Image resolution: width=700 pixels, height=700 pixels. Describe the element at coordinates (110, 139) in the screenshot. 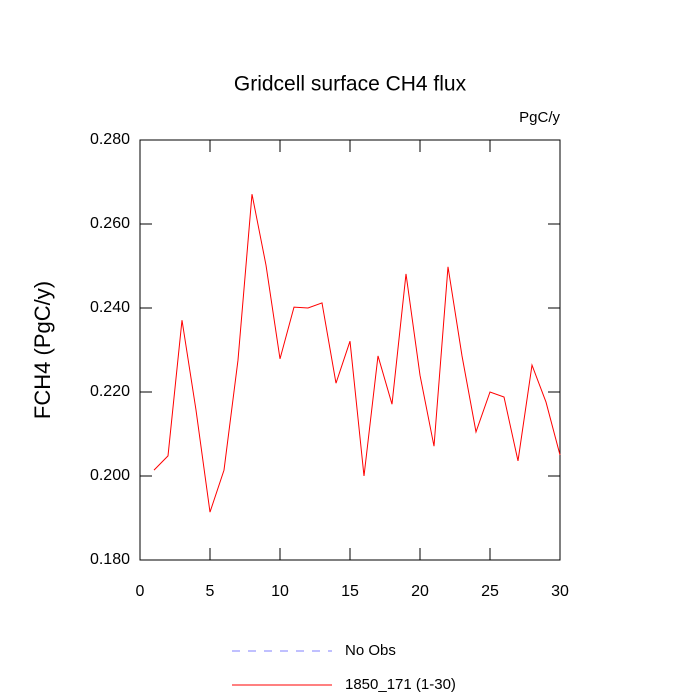

I see `y-tick-label: 0.280` at that location.